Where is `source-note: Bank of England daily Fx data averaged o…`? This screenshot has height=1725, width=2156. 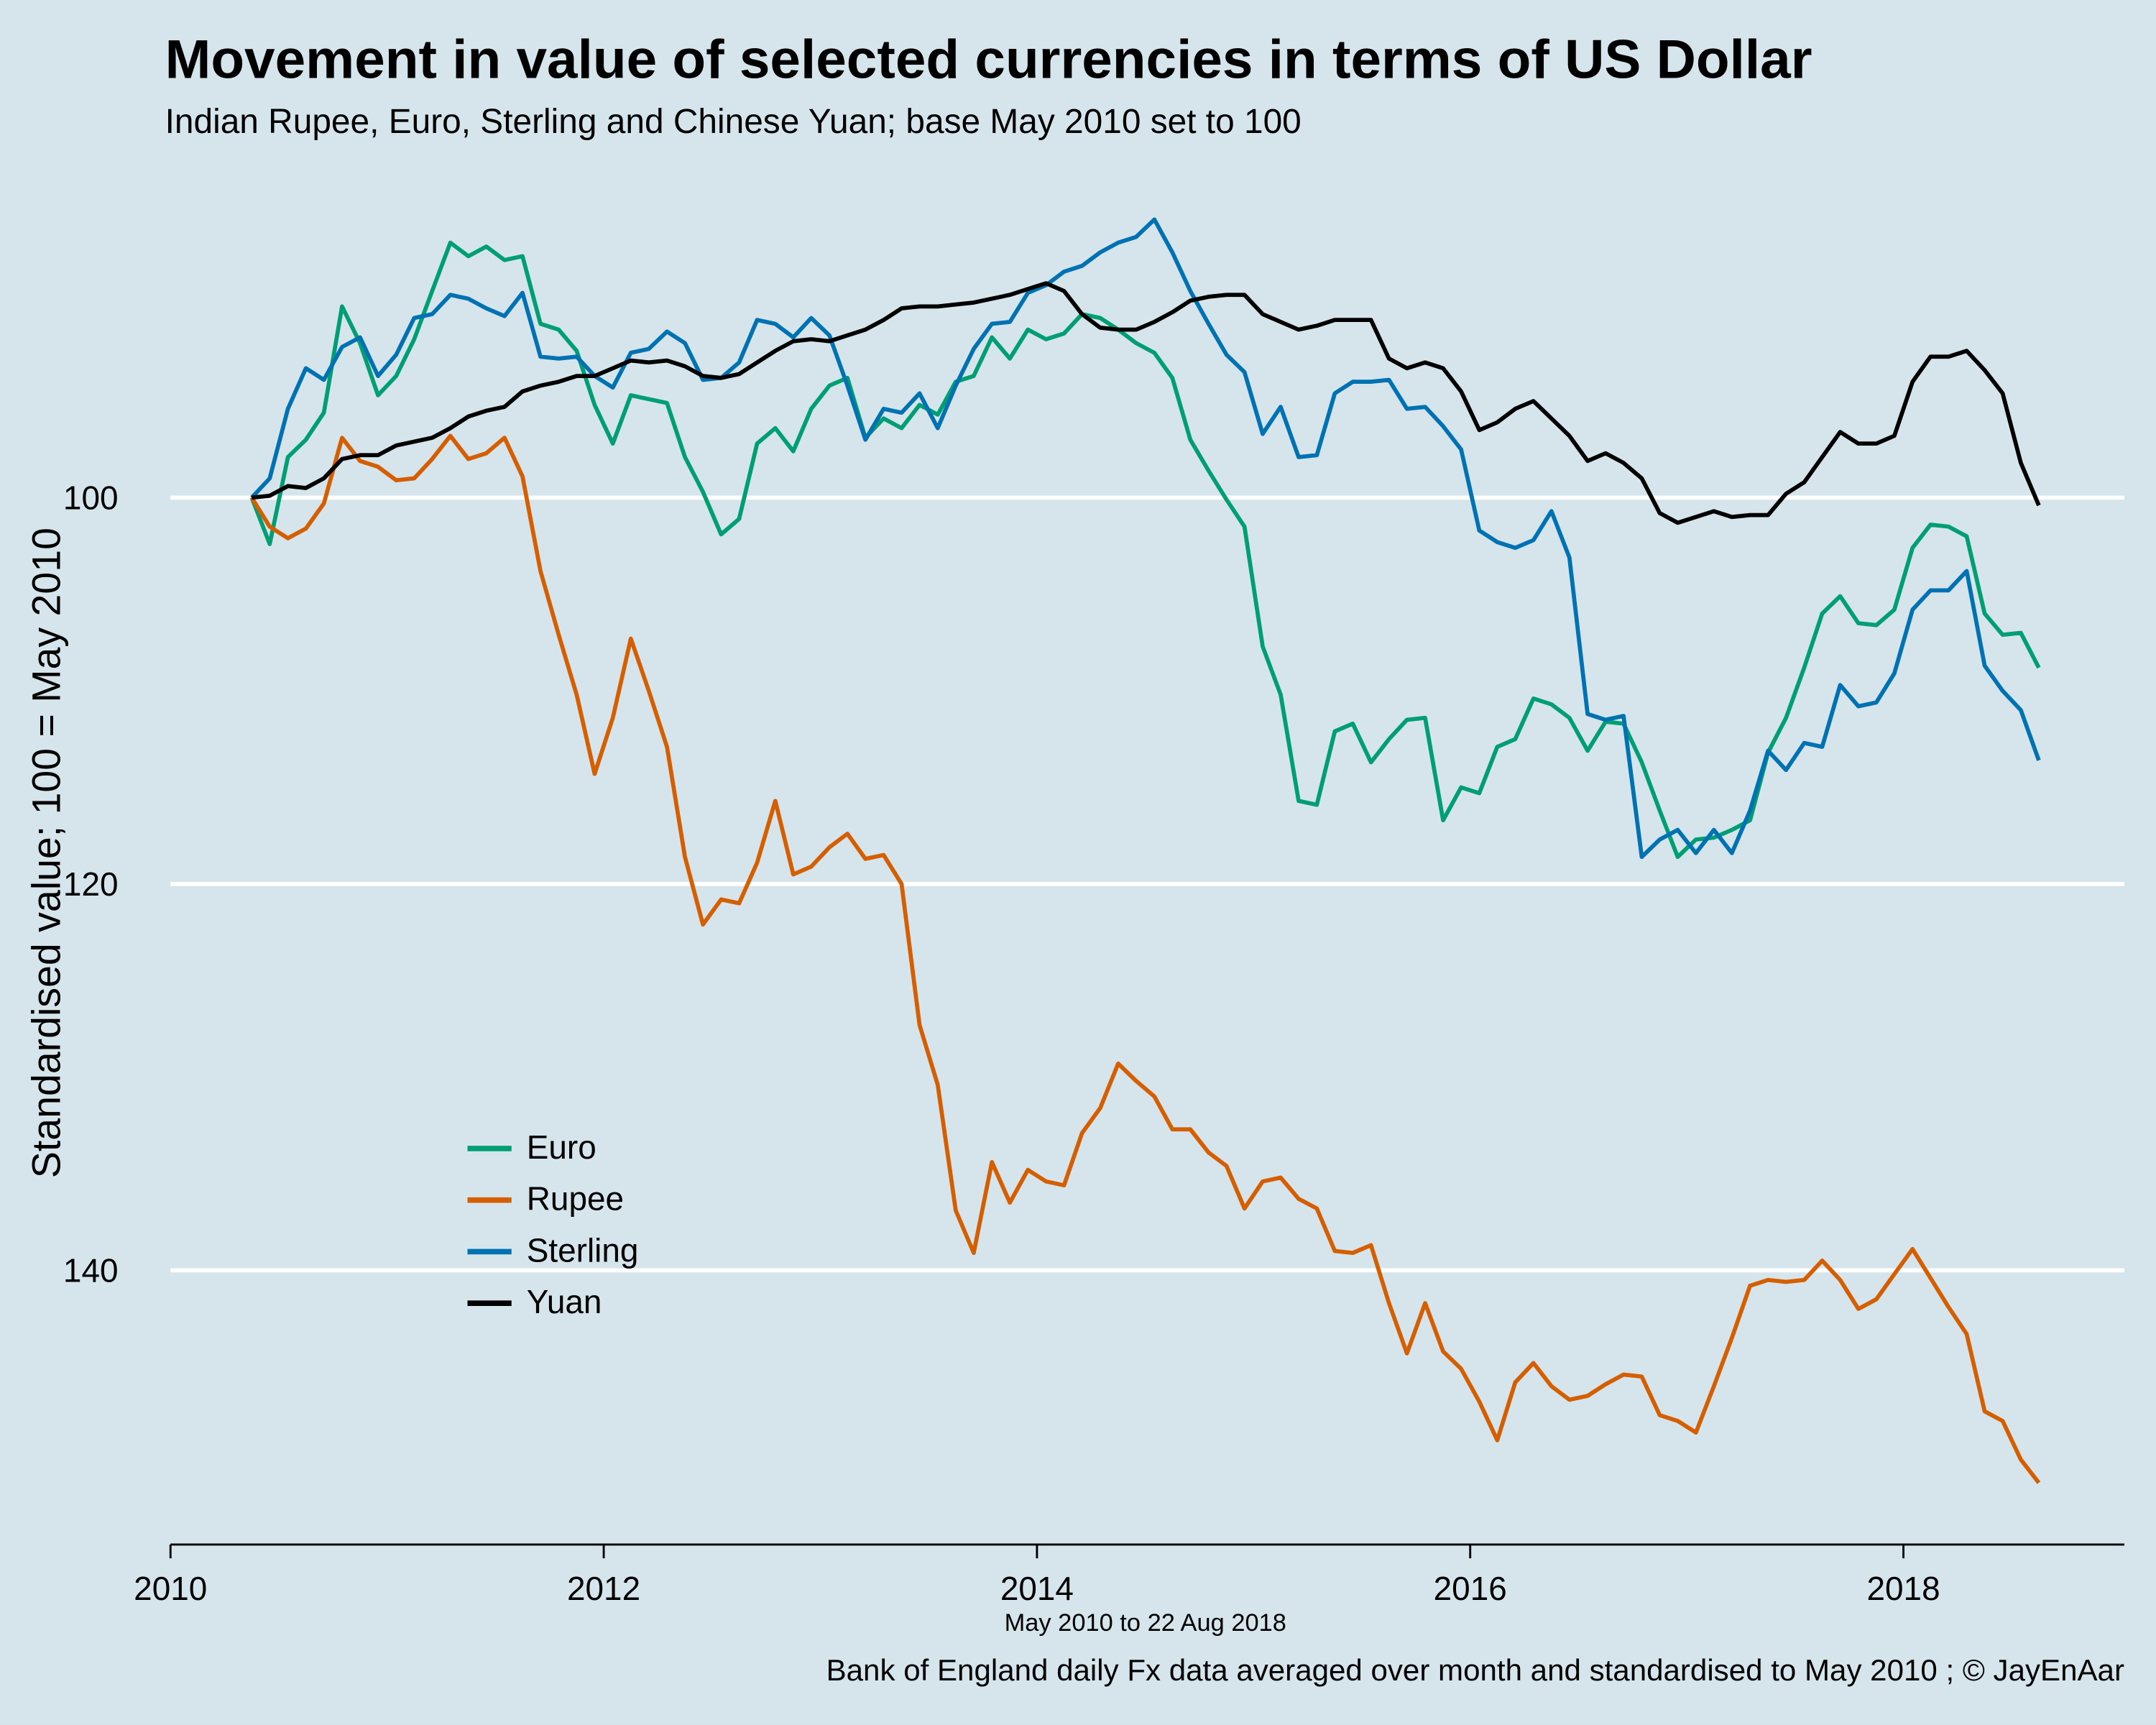
source-note: Bank of England daily Fx data averaged o… is located at coordinates (1475, 1670).